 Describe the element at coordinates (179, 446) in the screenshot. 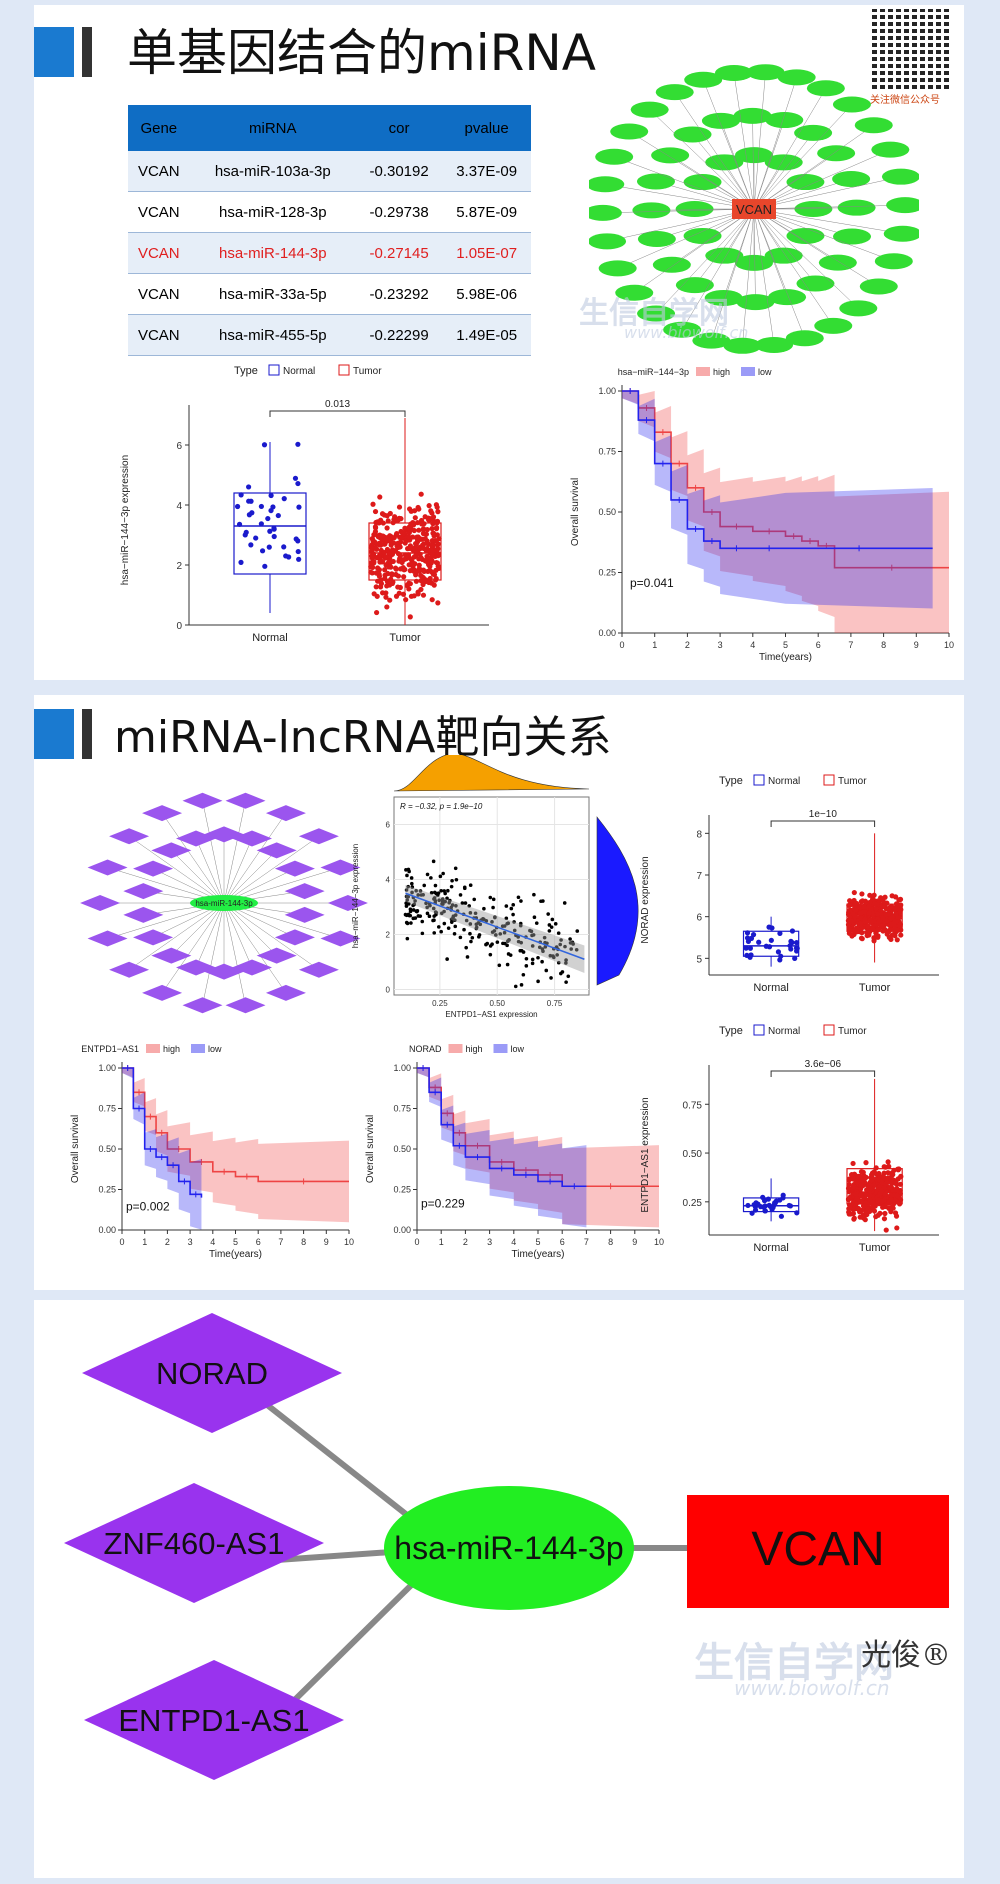

I see `y-tick-label: 6` at that location.